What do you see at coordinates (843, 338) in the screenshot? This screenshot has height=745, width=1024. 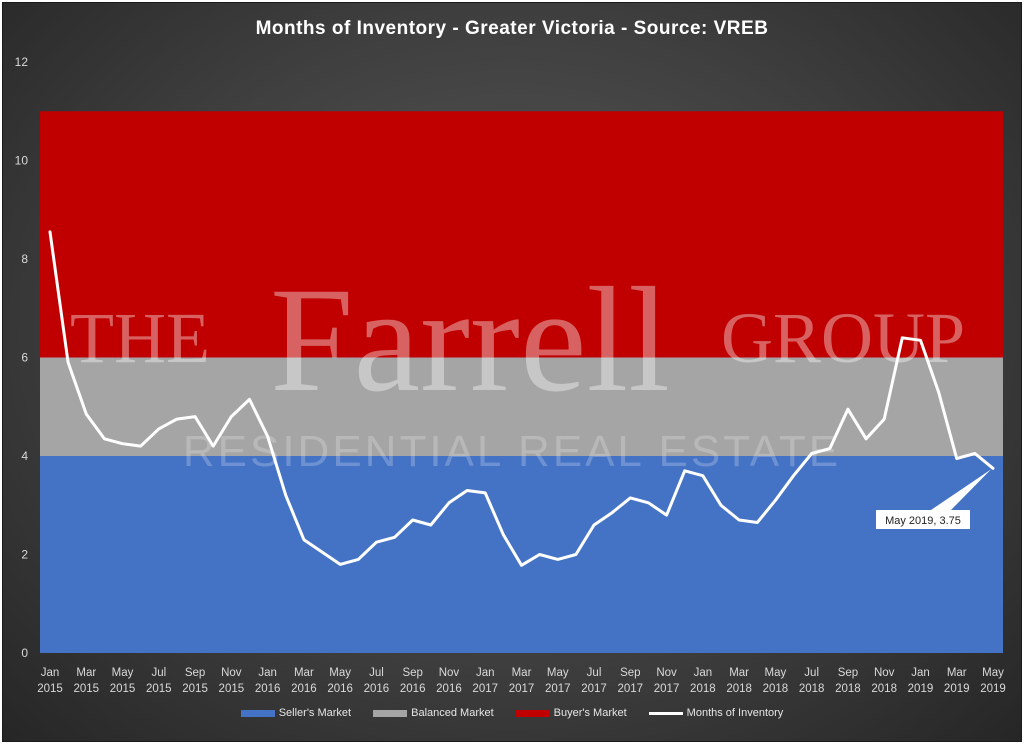 I see `watermark-group: GROUP` at bounding box center [843, 338].